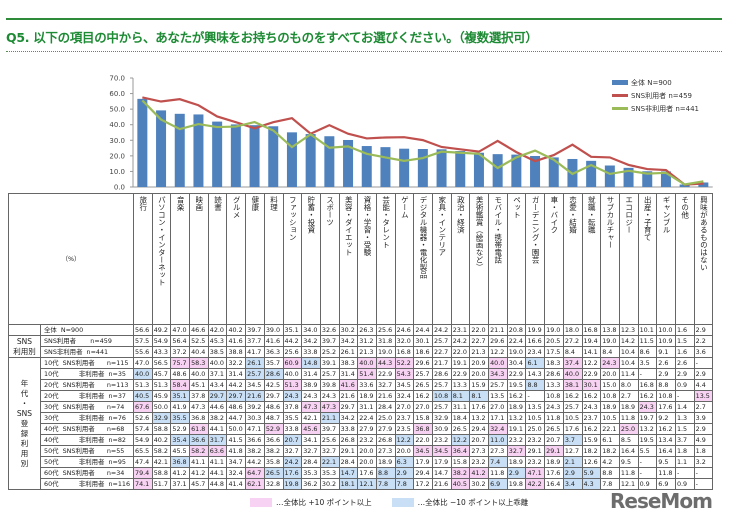 This screenshot has width=736, height=512. I want to click on table-cell: 41.9, so click(180, 407).